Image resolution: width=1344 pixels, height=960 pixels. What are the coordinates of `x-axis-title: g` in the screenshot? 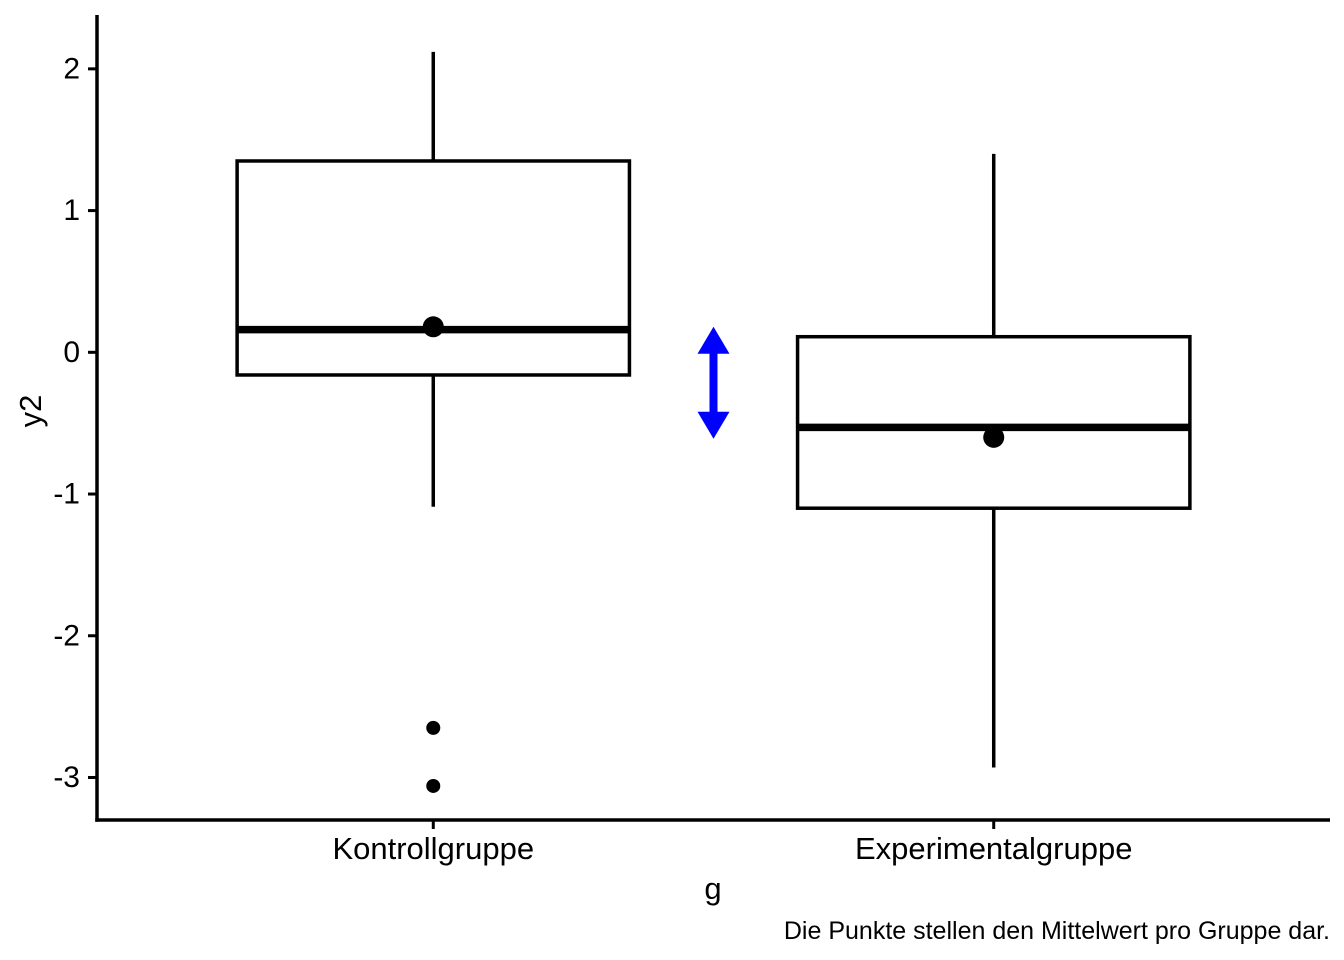 It's located at (713, 888).